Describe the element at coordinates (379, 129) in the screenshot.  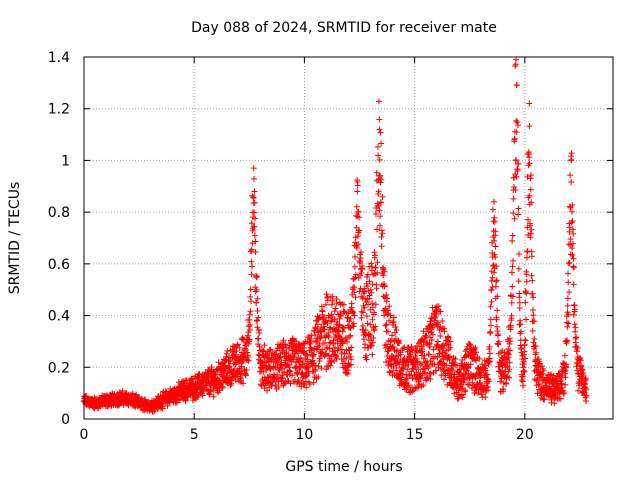
I see `peak-point` at that location.